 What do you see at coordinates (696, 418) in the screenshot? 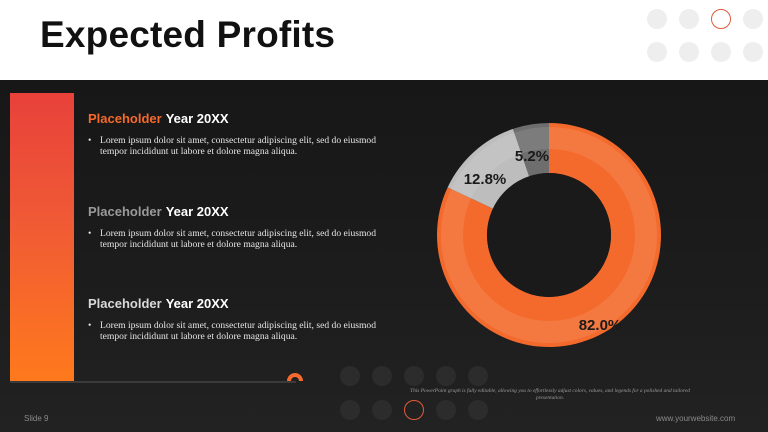
I see `website-url: www.yourwebsite.com` at bounding box center [696, 418].